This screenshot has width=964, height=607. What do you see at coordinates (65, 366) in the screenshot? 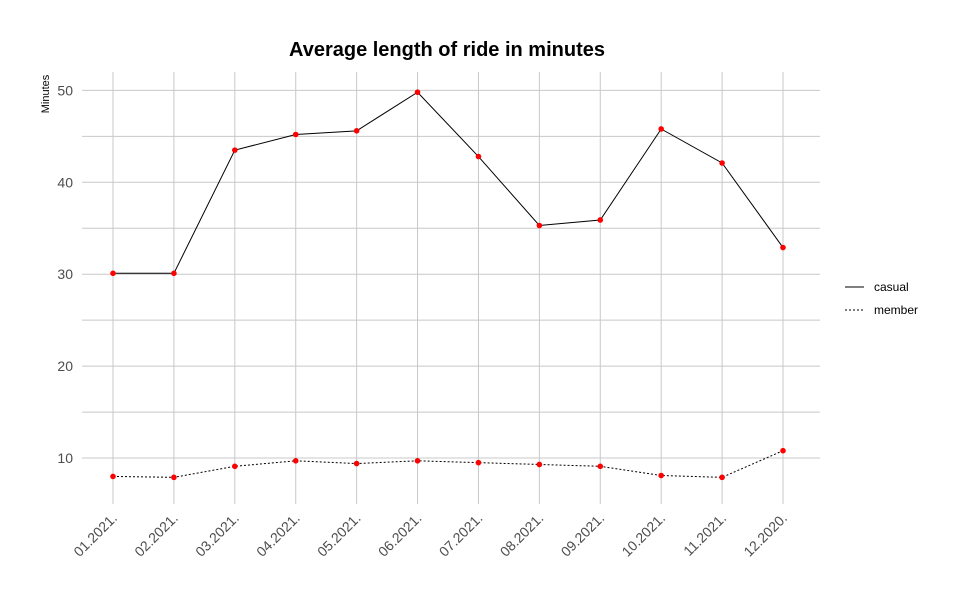
I see `y-tick-label: 20` at bounding box center [65, 366].